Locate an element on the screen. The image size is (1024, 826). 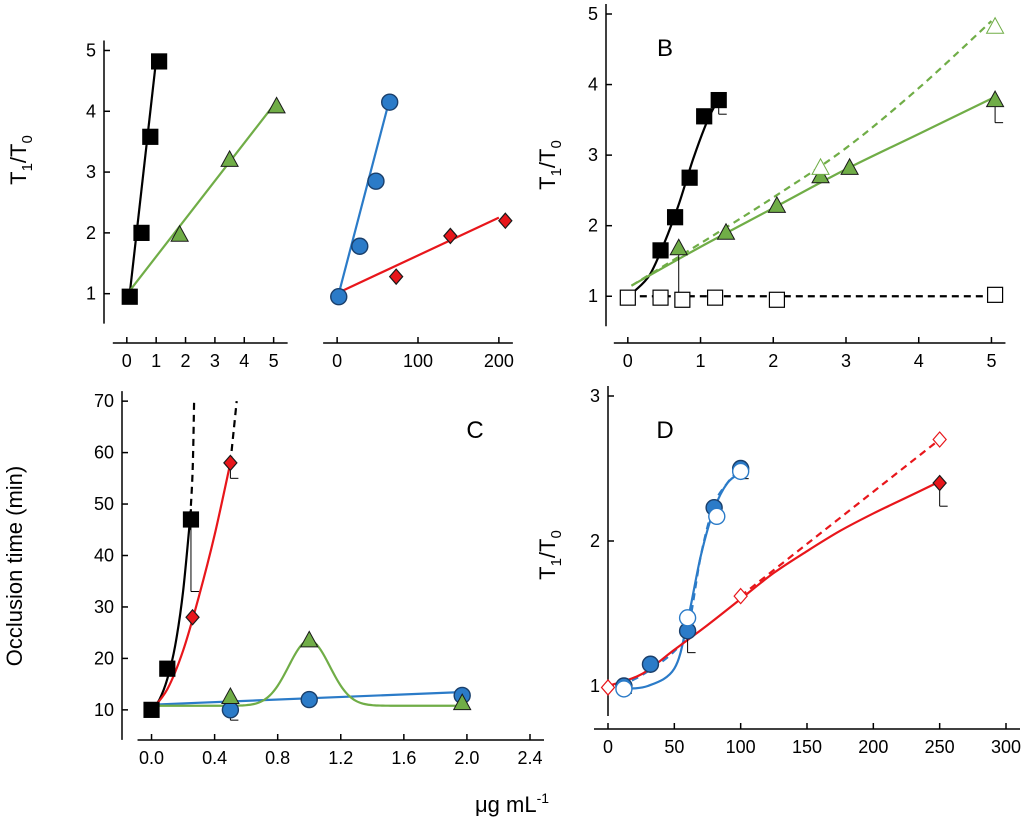
panel-letter: D is located at coordinates (664, 430).